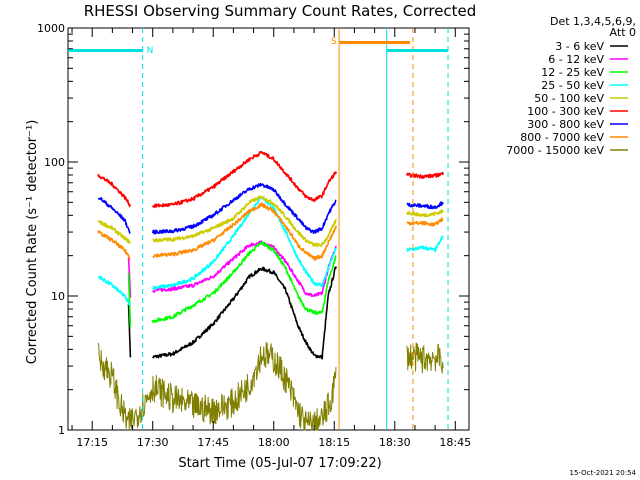 The height and width of the screenshot is (480, 640). What do you see at coordinates (51, 28) in the screenshot?
I see `y-tick-label: 1000` at bounding box center [51, 28].